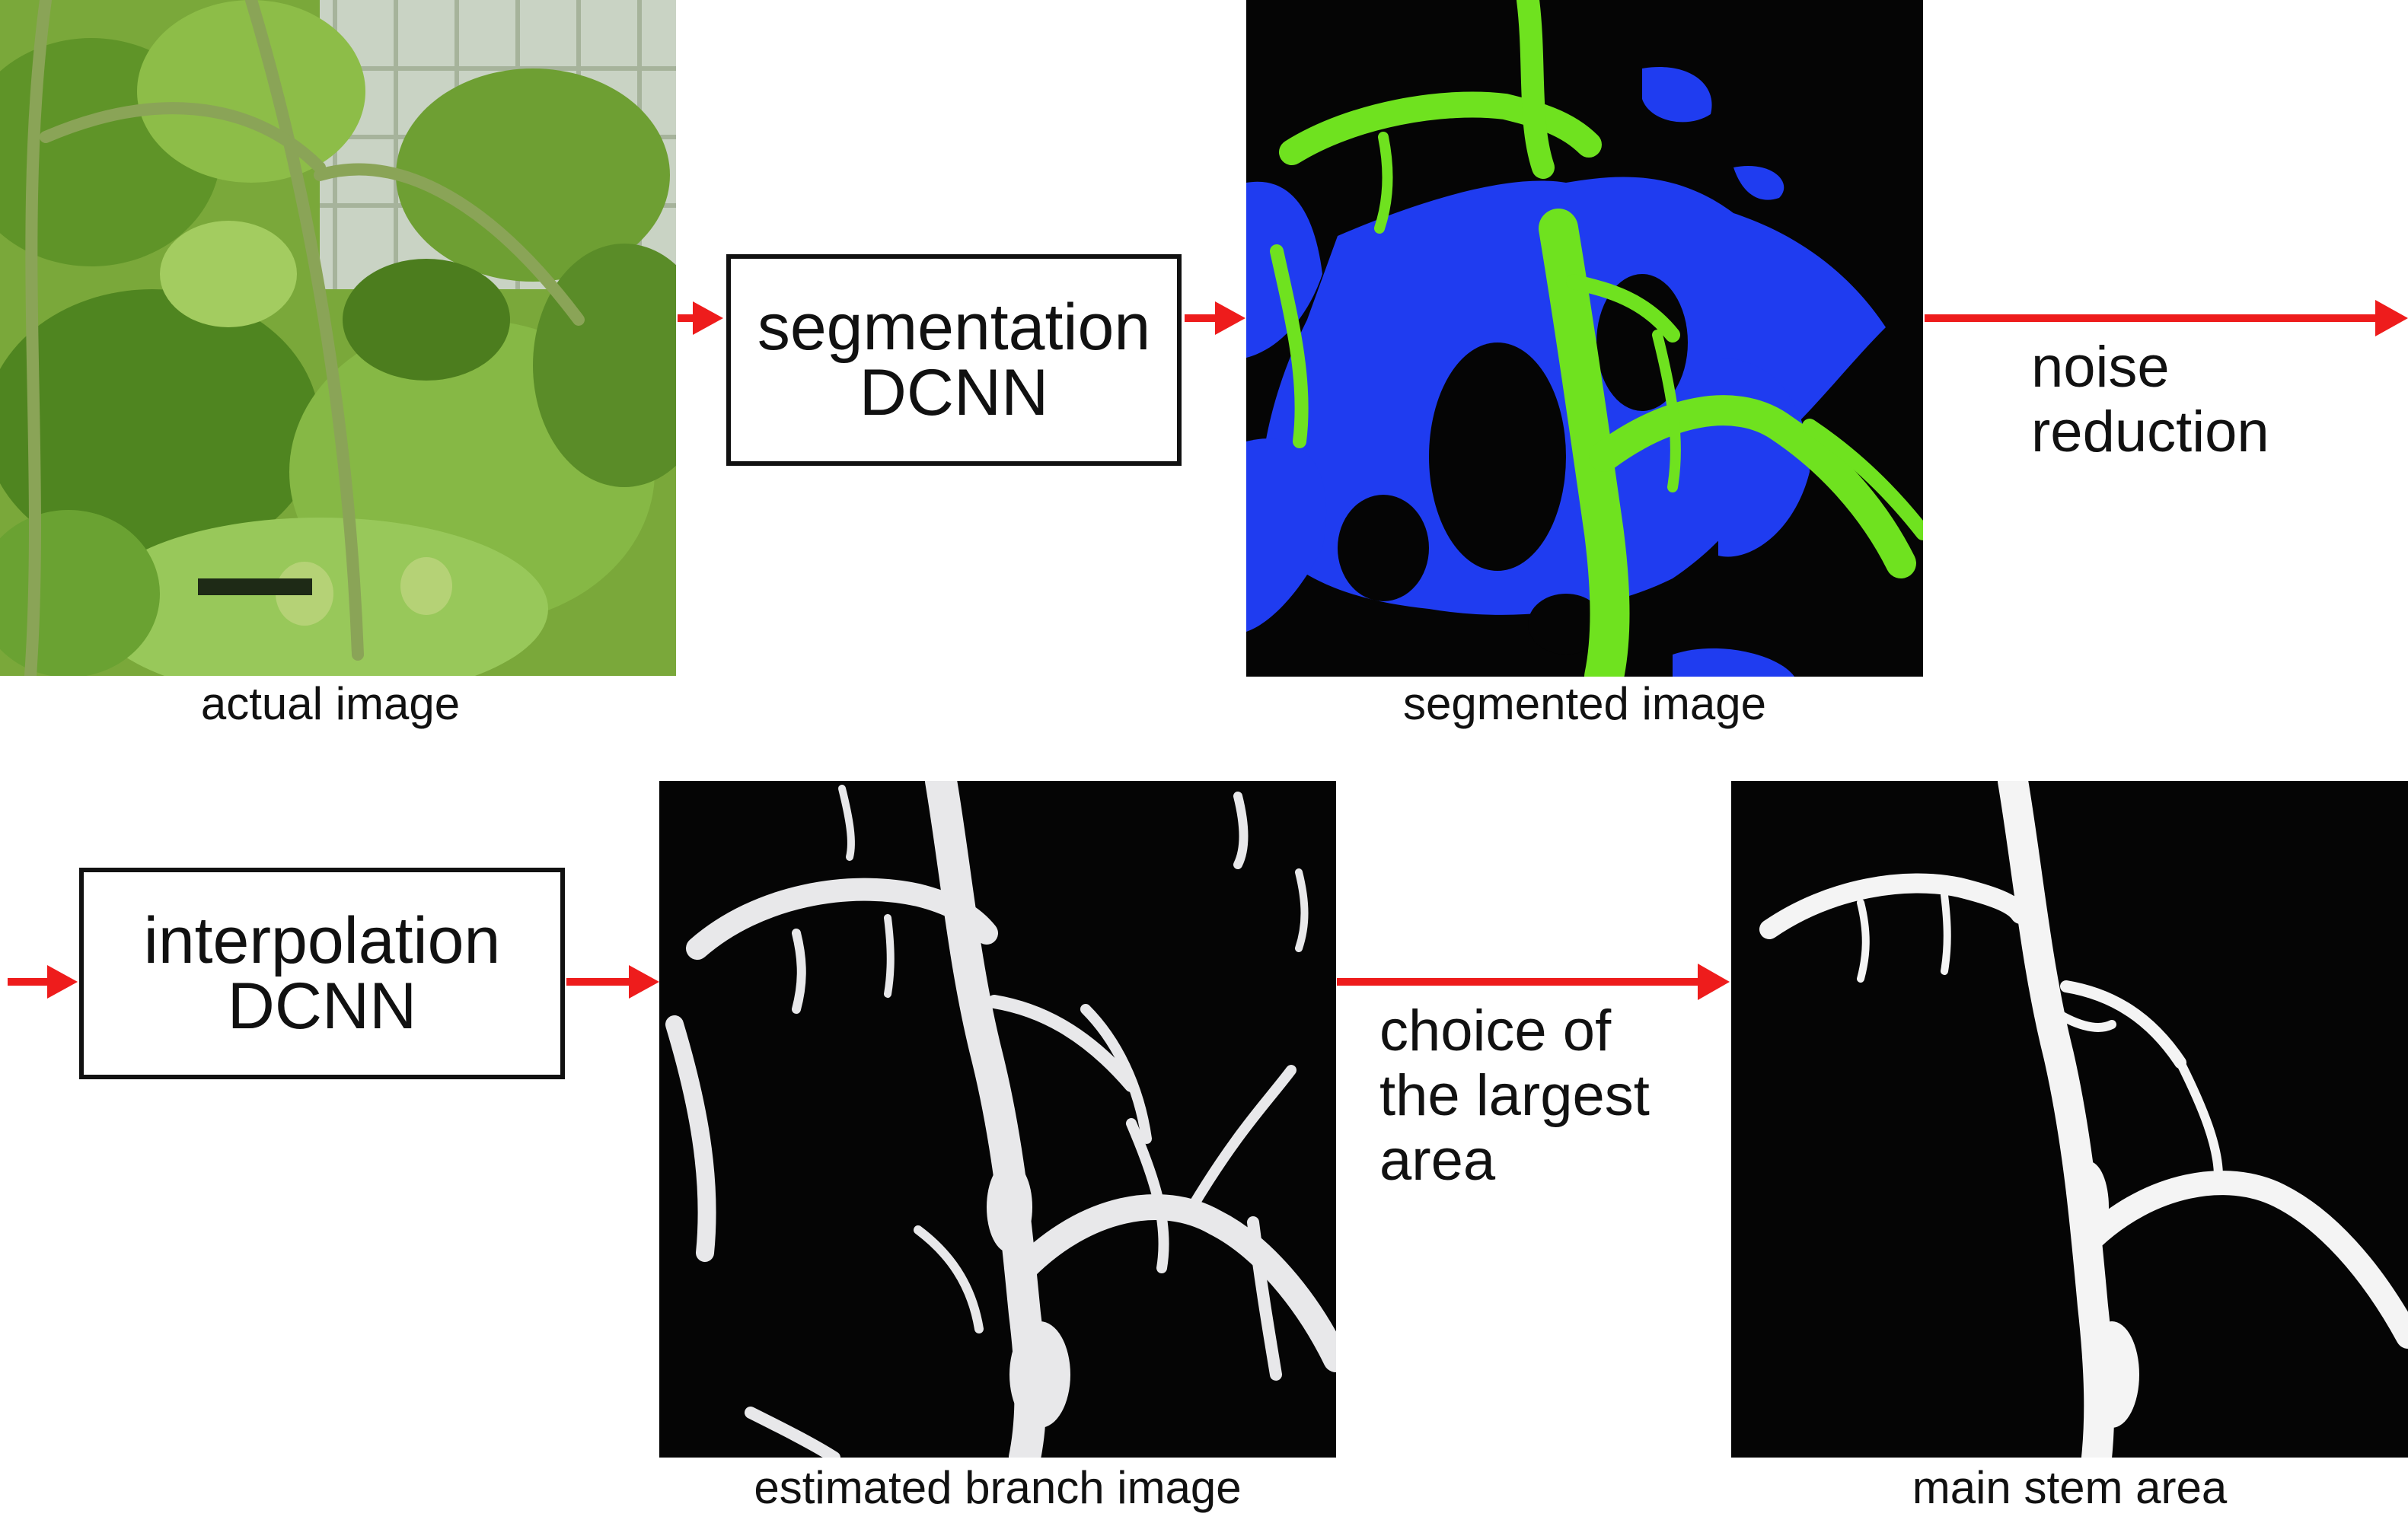  I want to click on arrow-branch-to-main-stem, so click(1533, 982).